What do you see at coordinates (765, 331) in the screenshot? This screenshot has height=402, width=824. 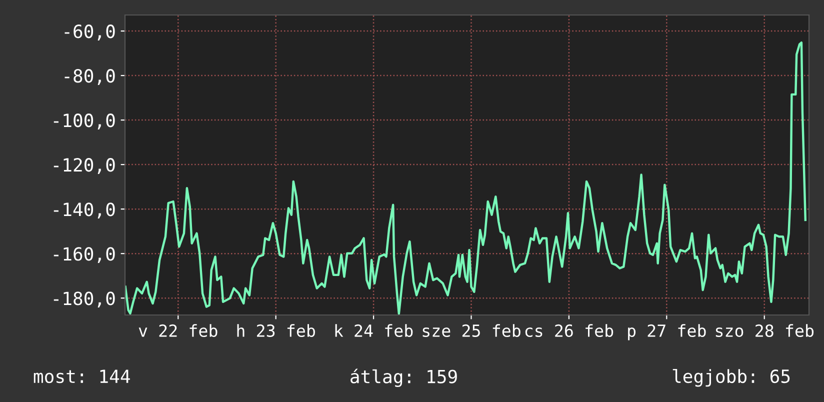 I see `x-tick-label: szo 28 feb` at bounding box center [765, 331].